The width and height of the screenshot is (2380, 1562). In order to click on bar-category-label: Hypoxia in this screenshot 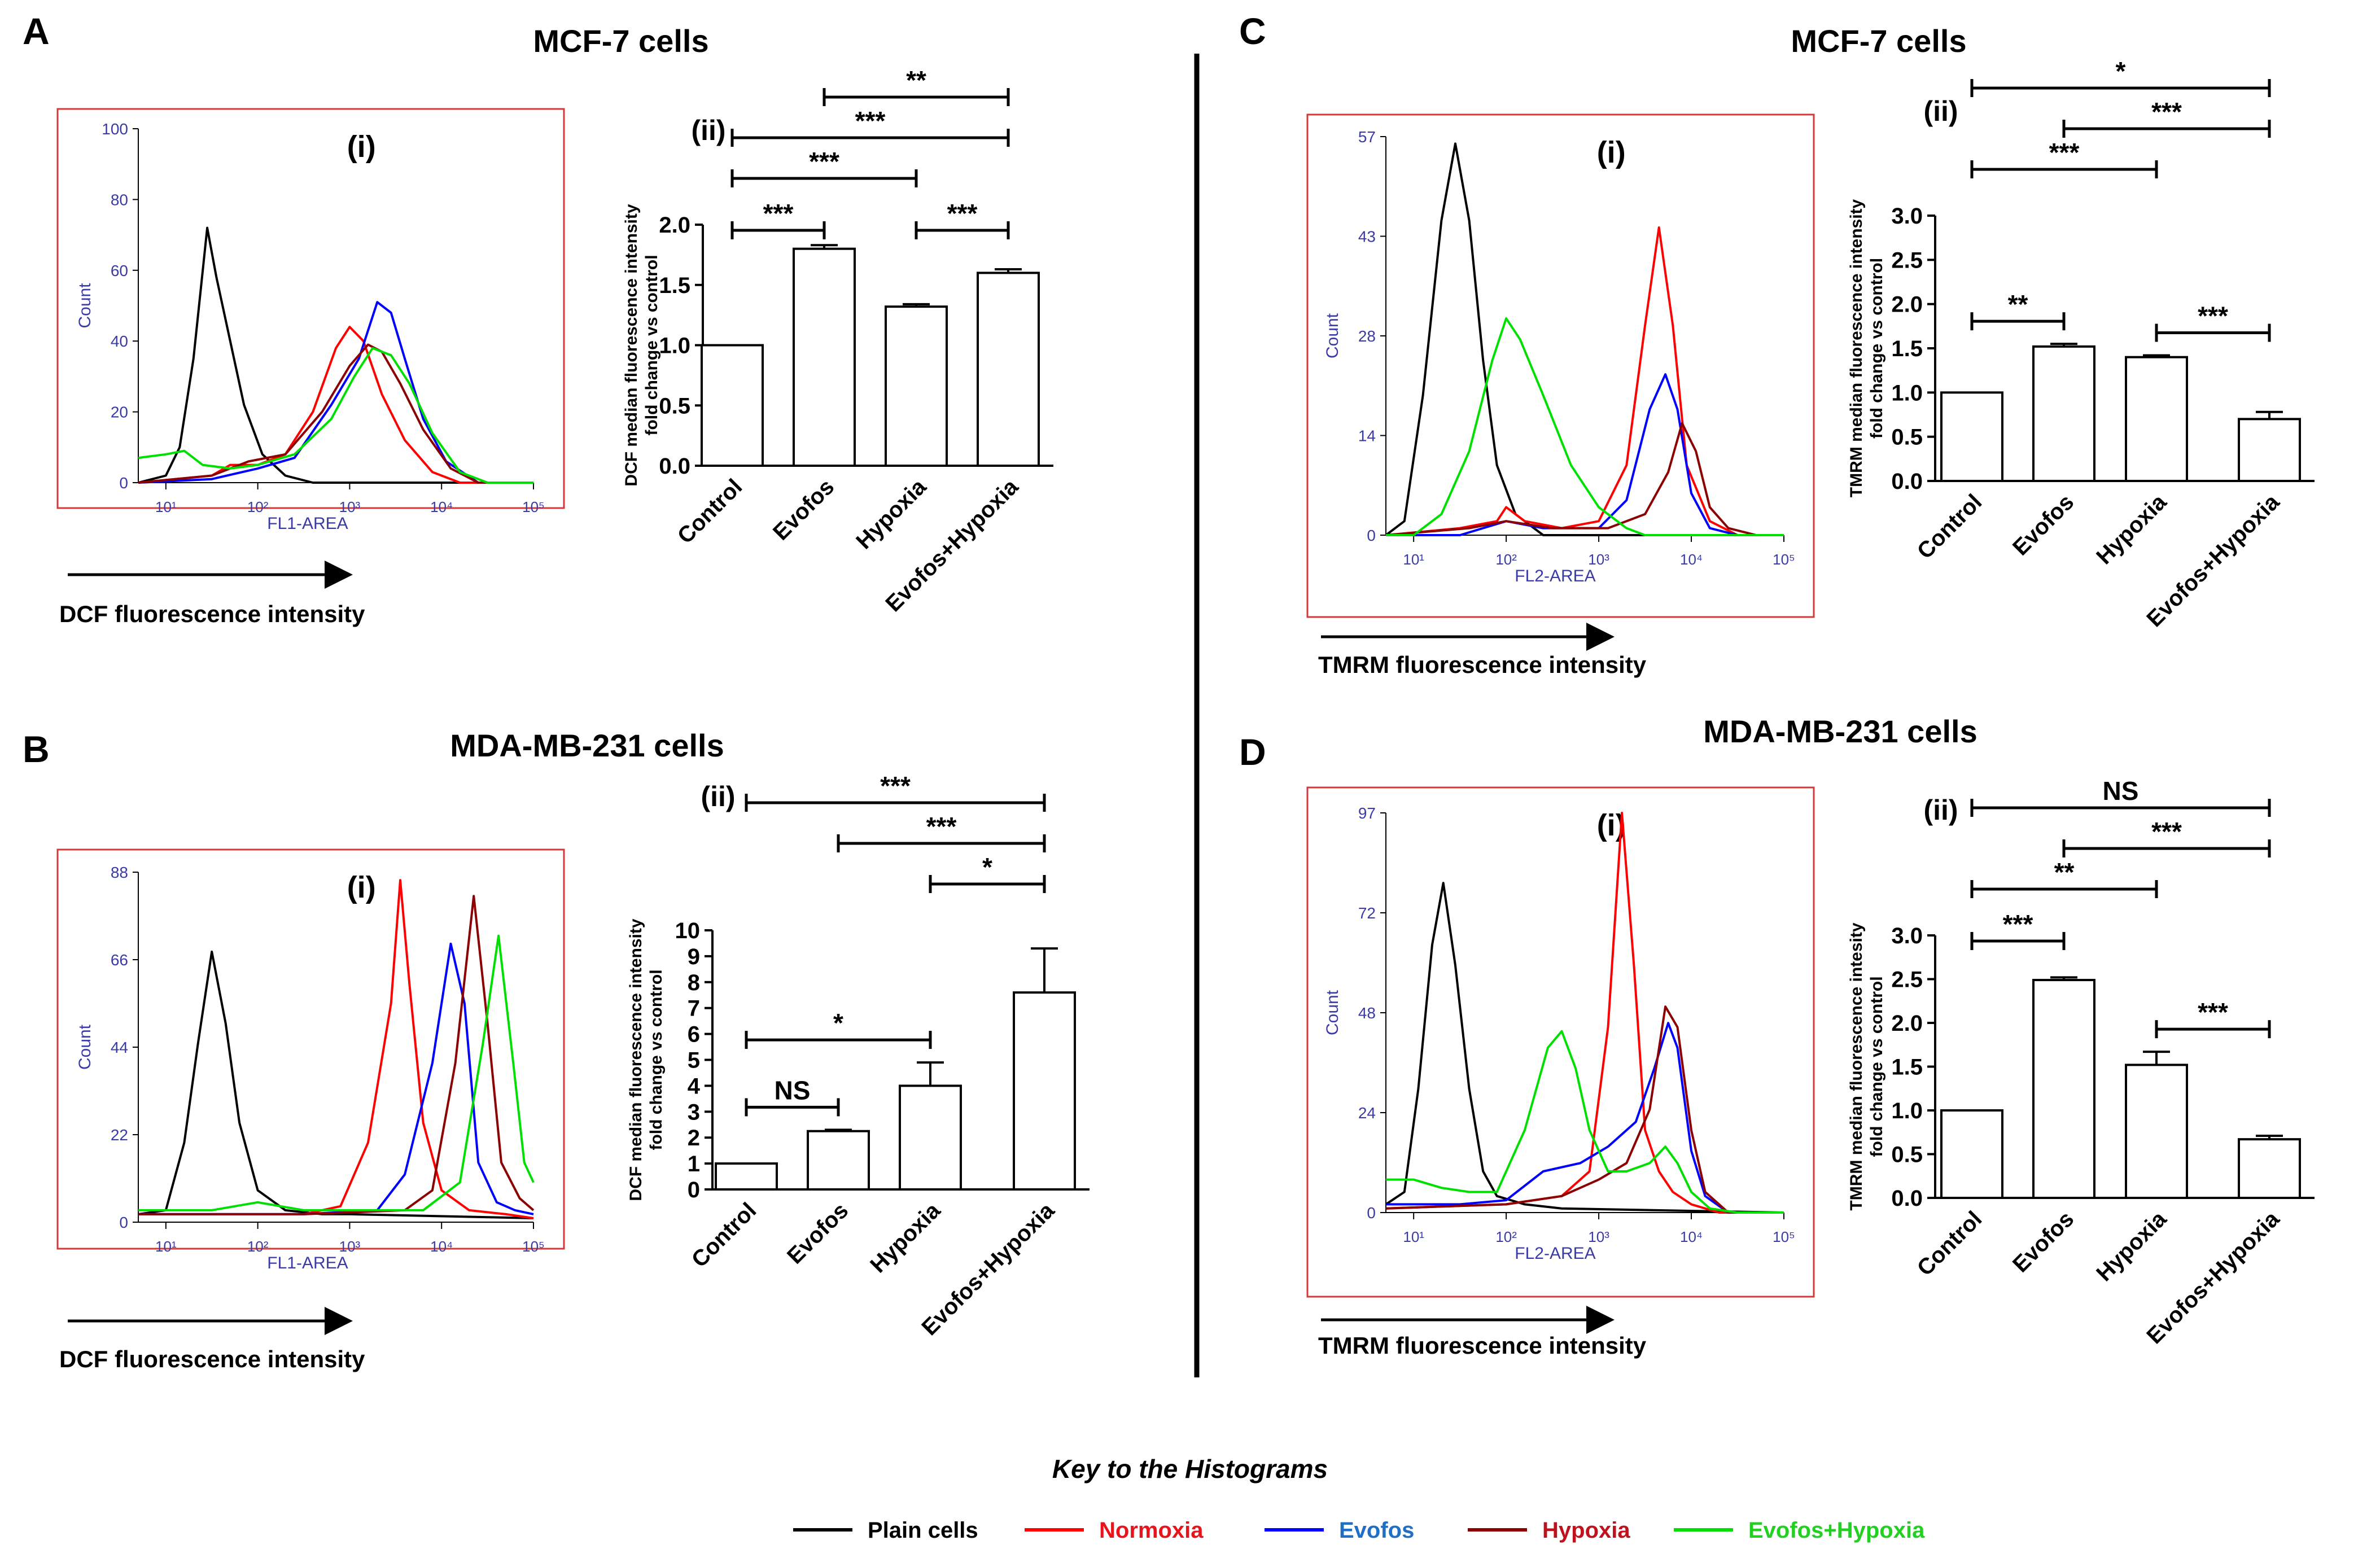, I will do `click(906, 1238)`.